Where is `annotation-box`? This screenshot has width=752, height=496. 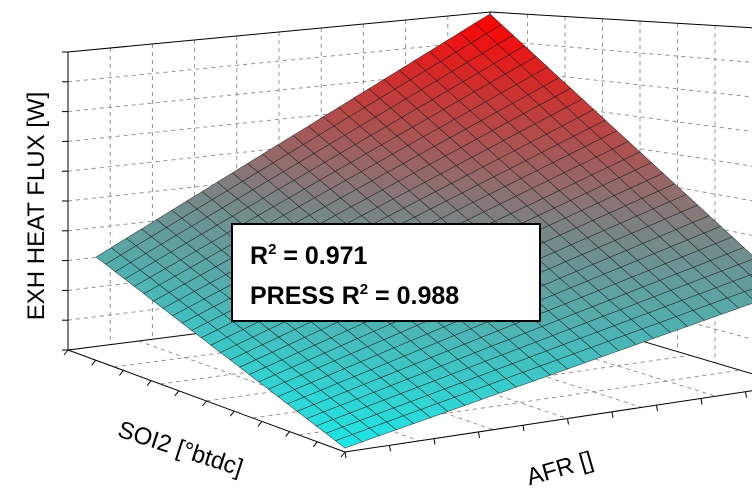 annotation-box is located at coordinates (386, 272).